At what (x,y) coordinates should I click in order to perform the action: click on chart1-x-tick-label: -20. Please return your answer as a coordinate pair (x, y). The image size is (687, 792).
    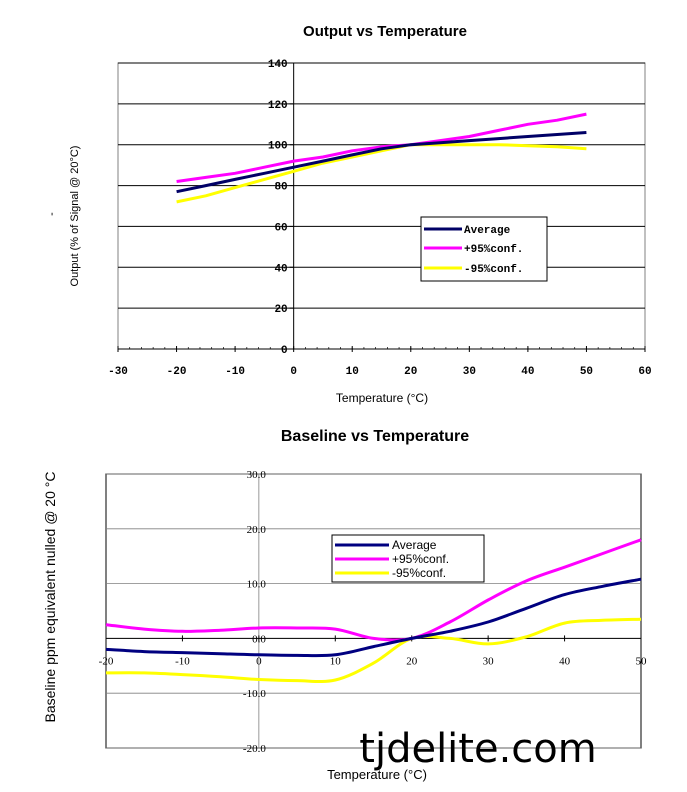
    Looking at the image, I should click on (177, 372).